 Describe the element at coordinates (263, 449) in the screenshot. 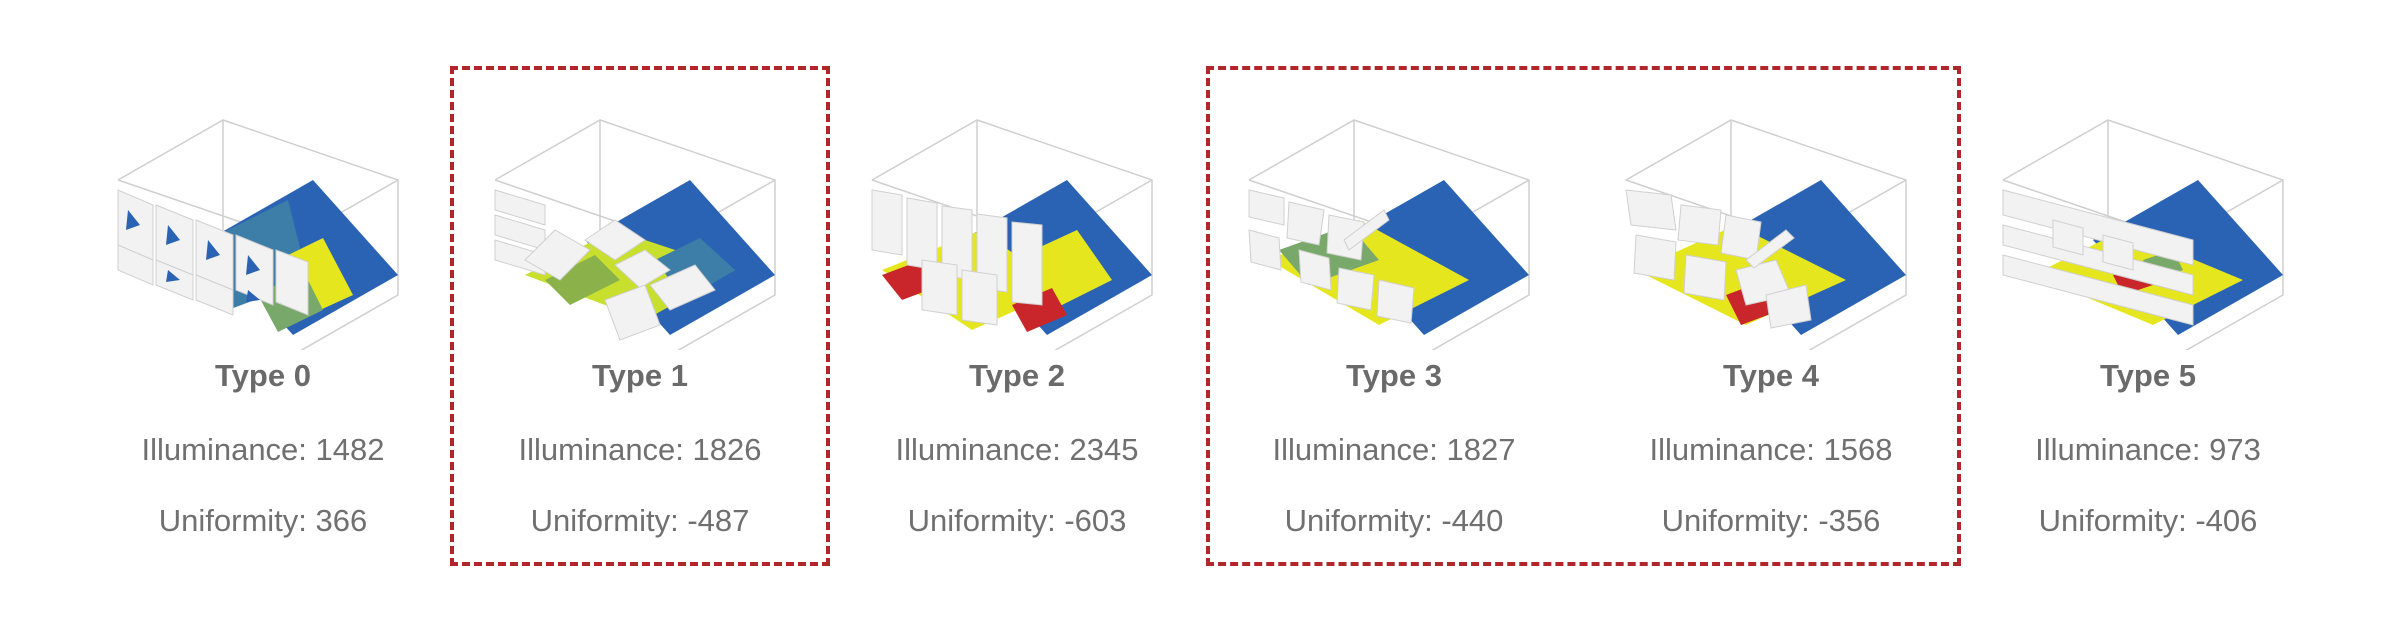

I see `type-0-illuminance: Illuminance: 1482` at that location.